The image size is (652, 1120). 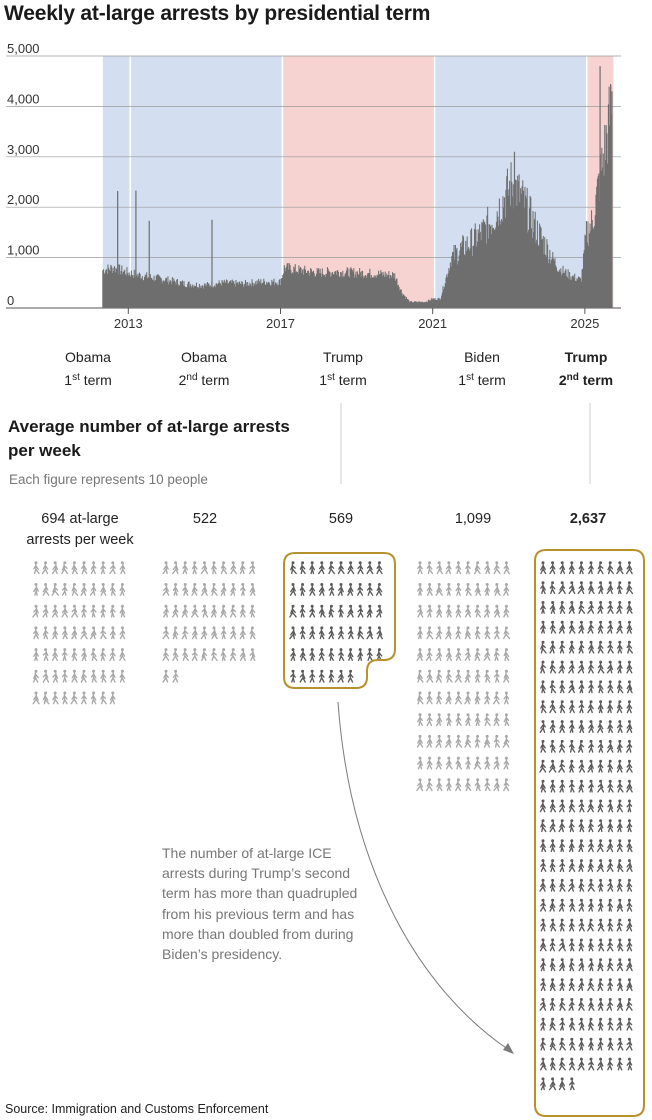 What do you see at coordinates (23, 149) in the screenshot?
I see `y-tick-label: 3,000` at bounding box center [23, 149].